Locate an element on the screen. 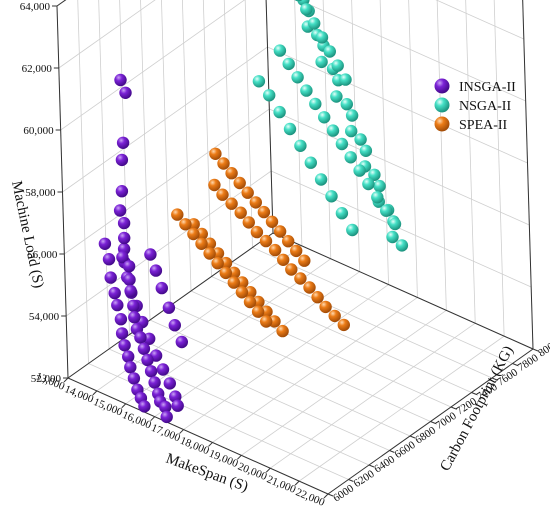  z-tick-label: 56,000 is located at coordinates (42, 255).